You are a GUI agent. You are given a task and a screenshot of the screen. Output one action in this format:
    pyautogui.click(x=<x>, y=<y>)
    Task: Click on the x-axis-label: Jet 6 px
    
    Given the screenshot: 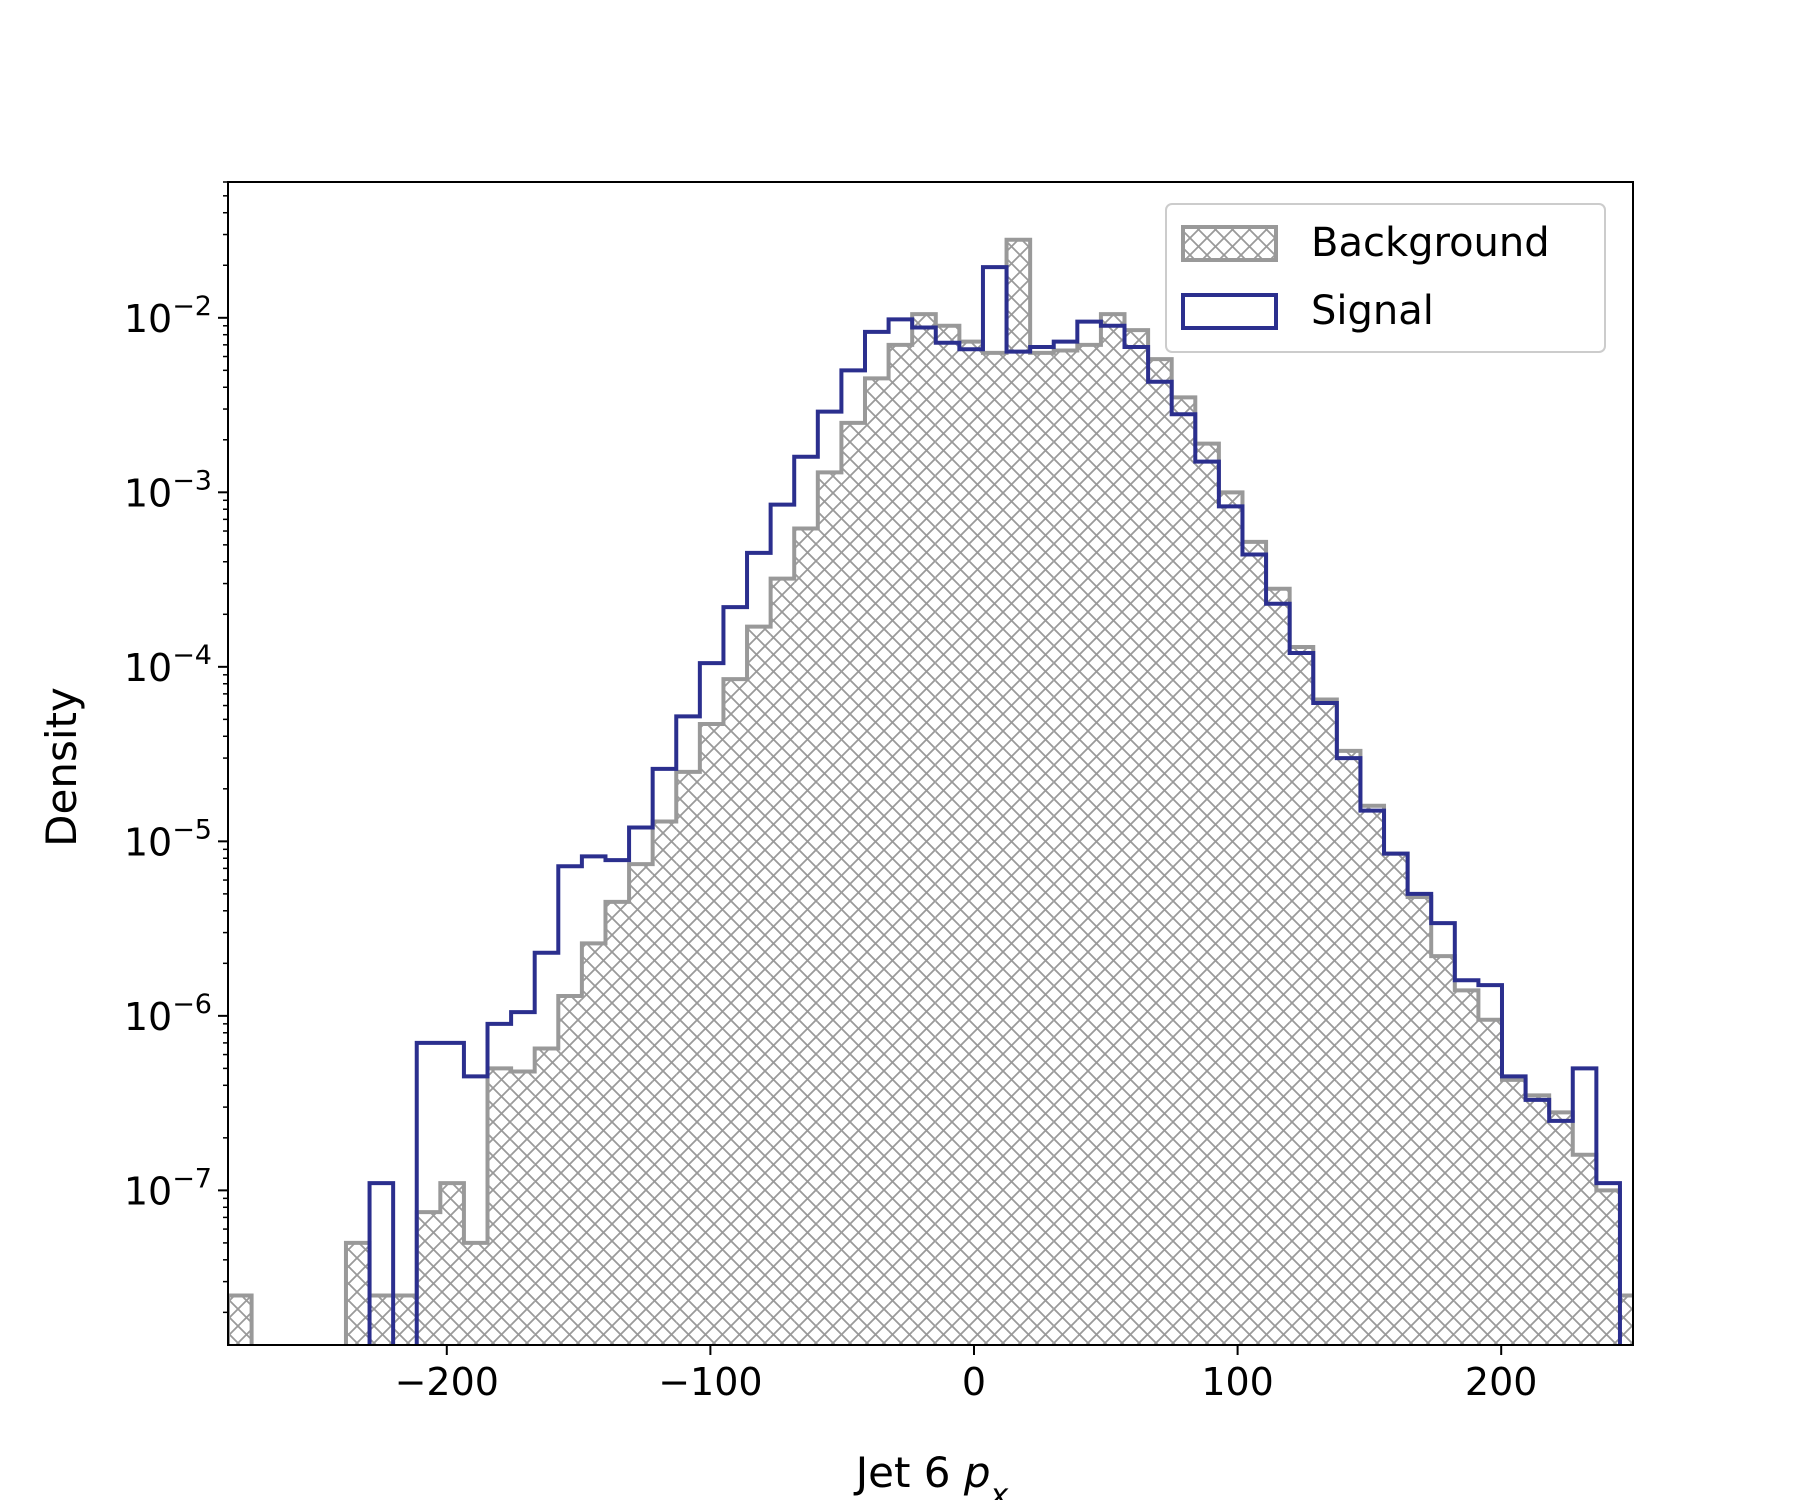 What is the action you would take?
    pyautogui.click(x=931, y=1474)
    